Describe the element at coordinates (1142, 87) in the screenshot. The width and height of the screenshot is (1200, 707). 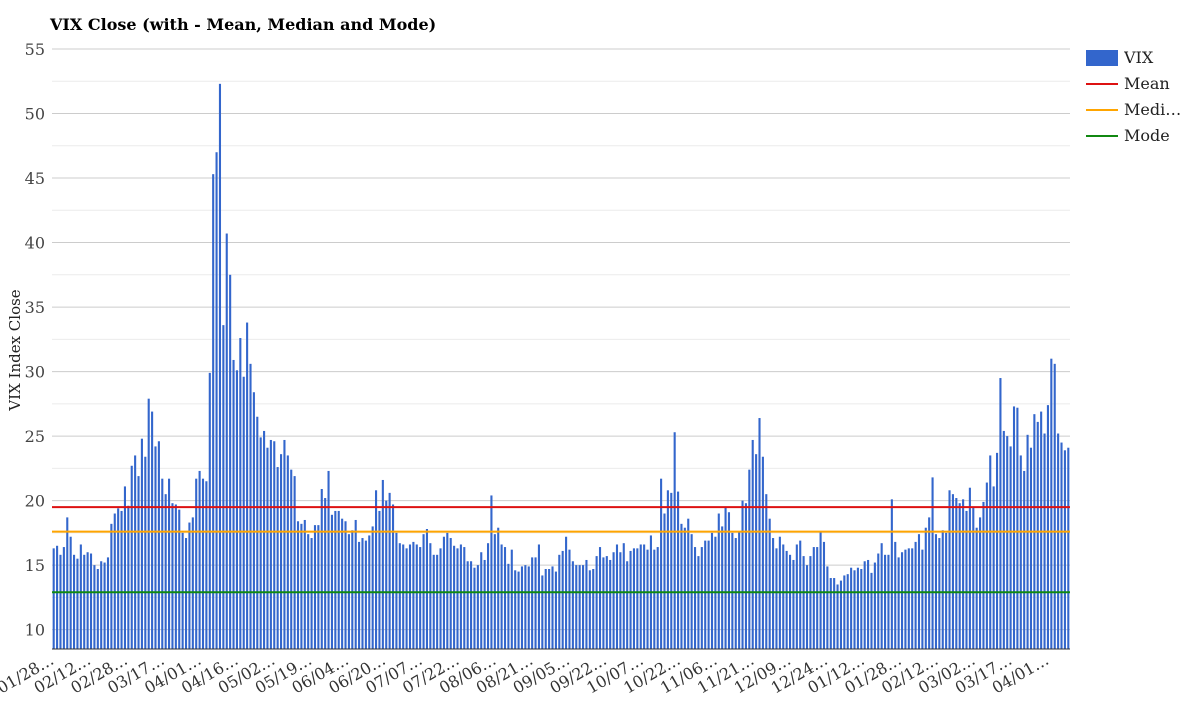
I see `legend-item-mean: Mean` at that location.